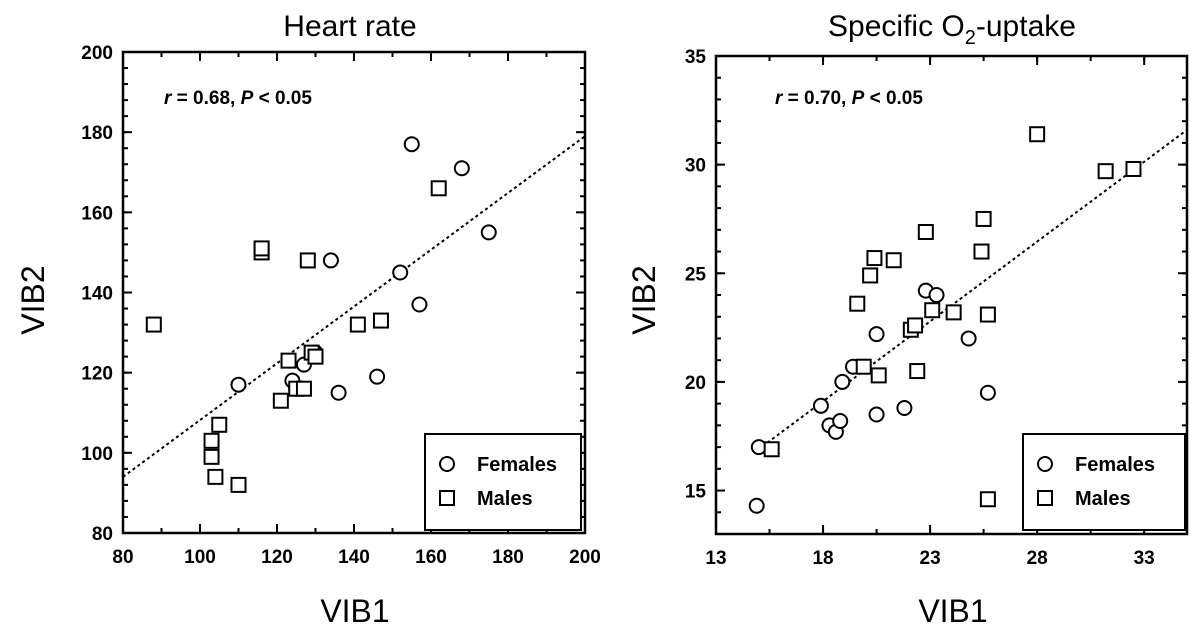 The height and width of the screenshot is (635, 1191). What do you see at coordinates (97, 53) in the screenshot?
I see `y-tick-label: 200` at bounding box center [97, 53].